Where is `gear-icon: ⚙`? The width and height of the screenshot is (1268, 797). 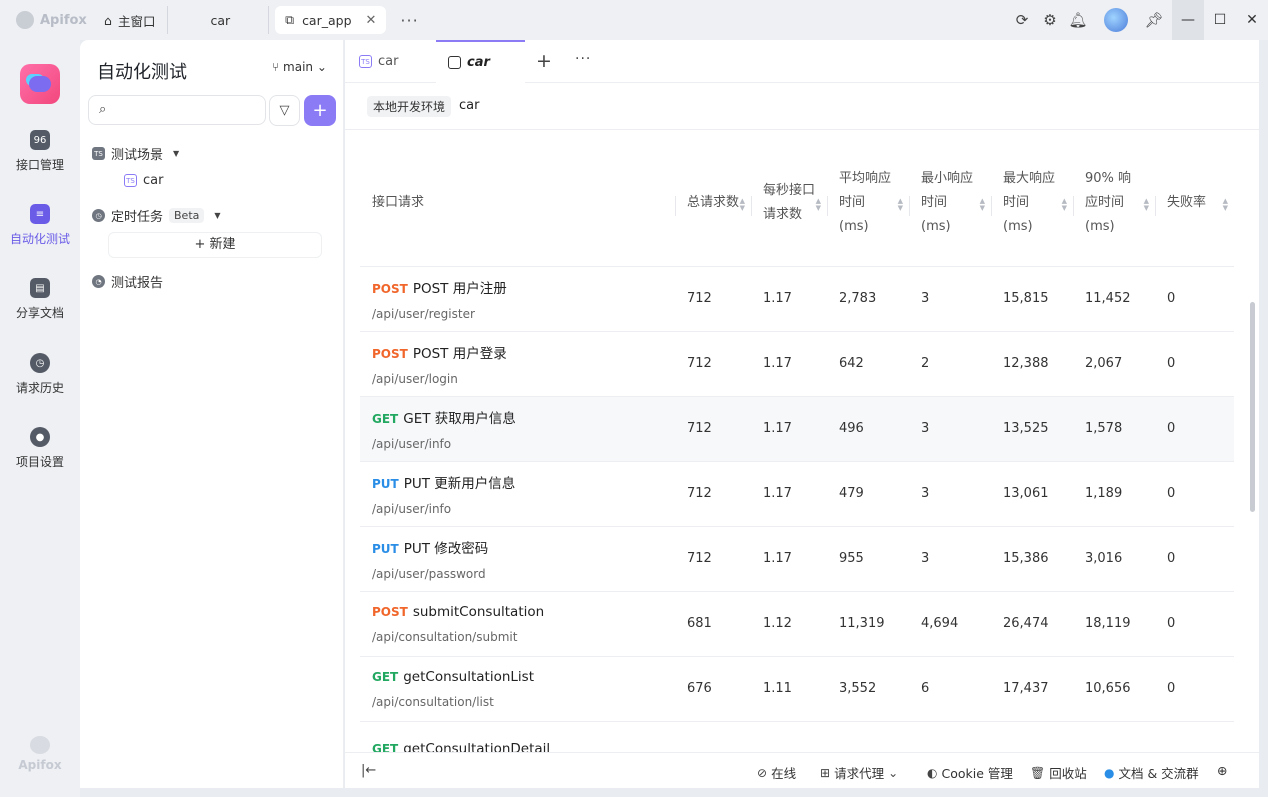 gear-icon: ⚙ is located at coordinates (1050, 20).